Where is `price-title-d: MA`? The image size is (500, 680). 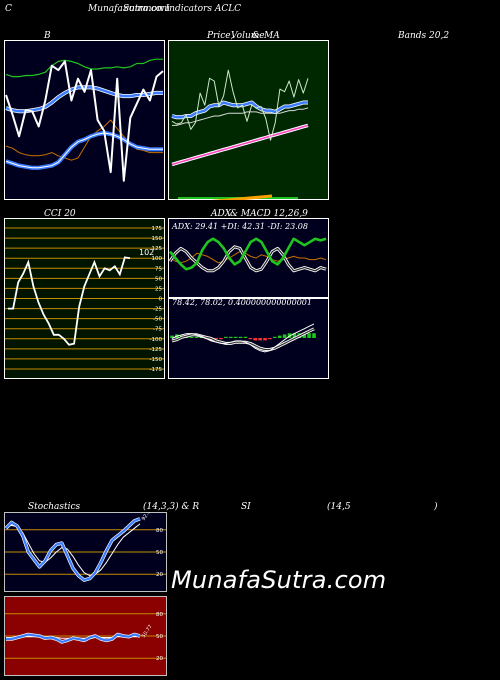 price-title-d: MA is located at coordinates (272, 36).